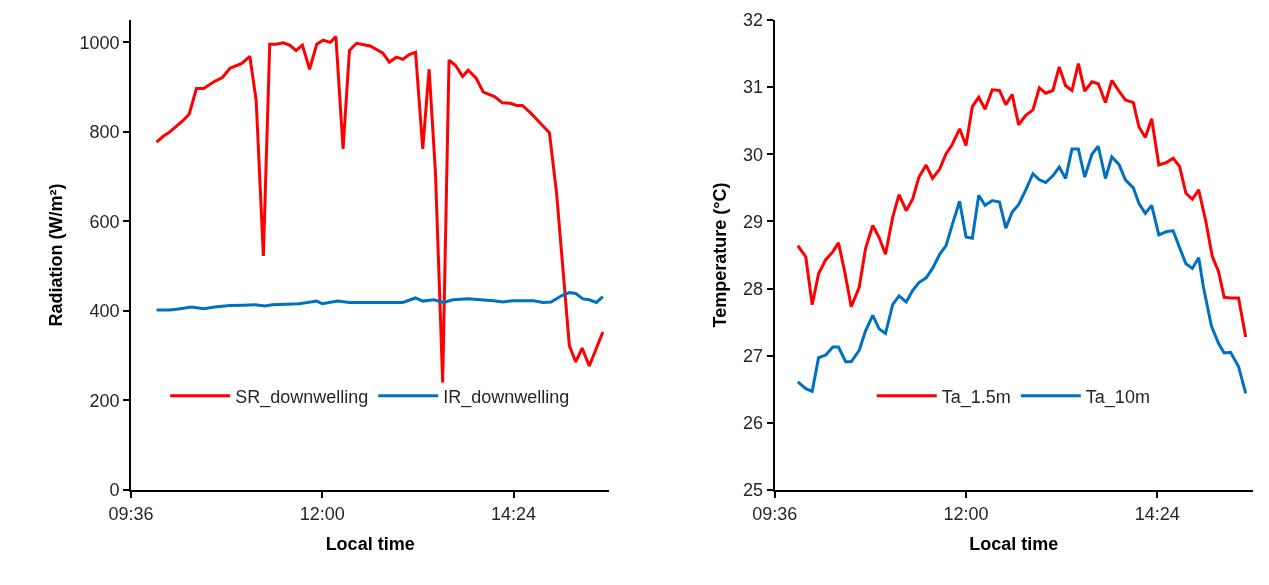 The height and width of the screenshot is (585, 1269). Describe the element at coordinates (99, 42) in the screenshot. I see `y-tick-label: 1000` at that location.